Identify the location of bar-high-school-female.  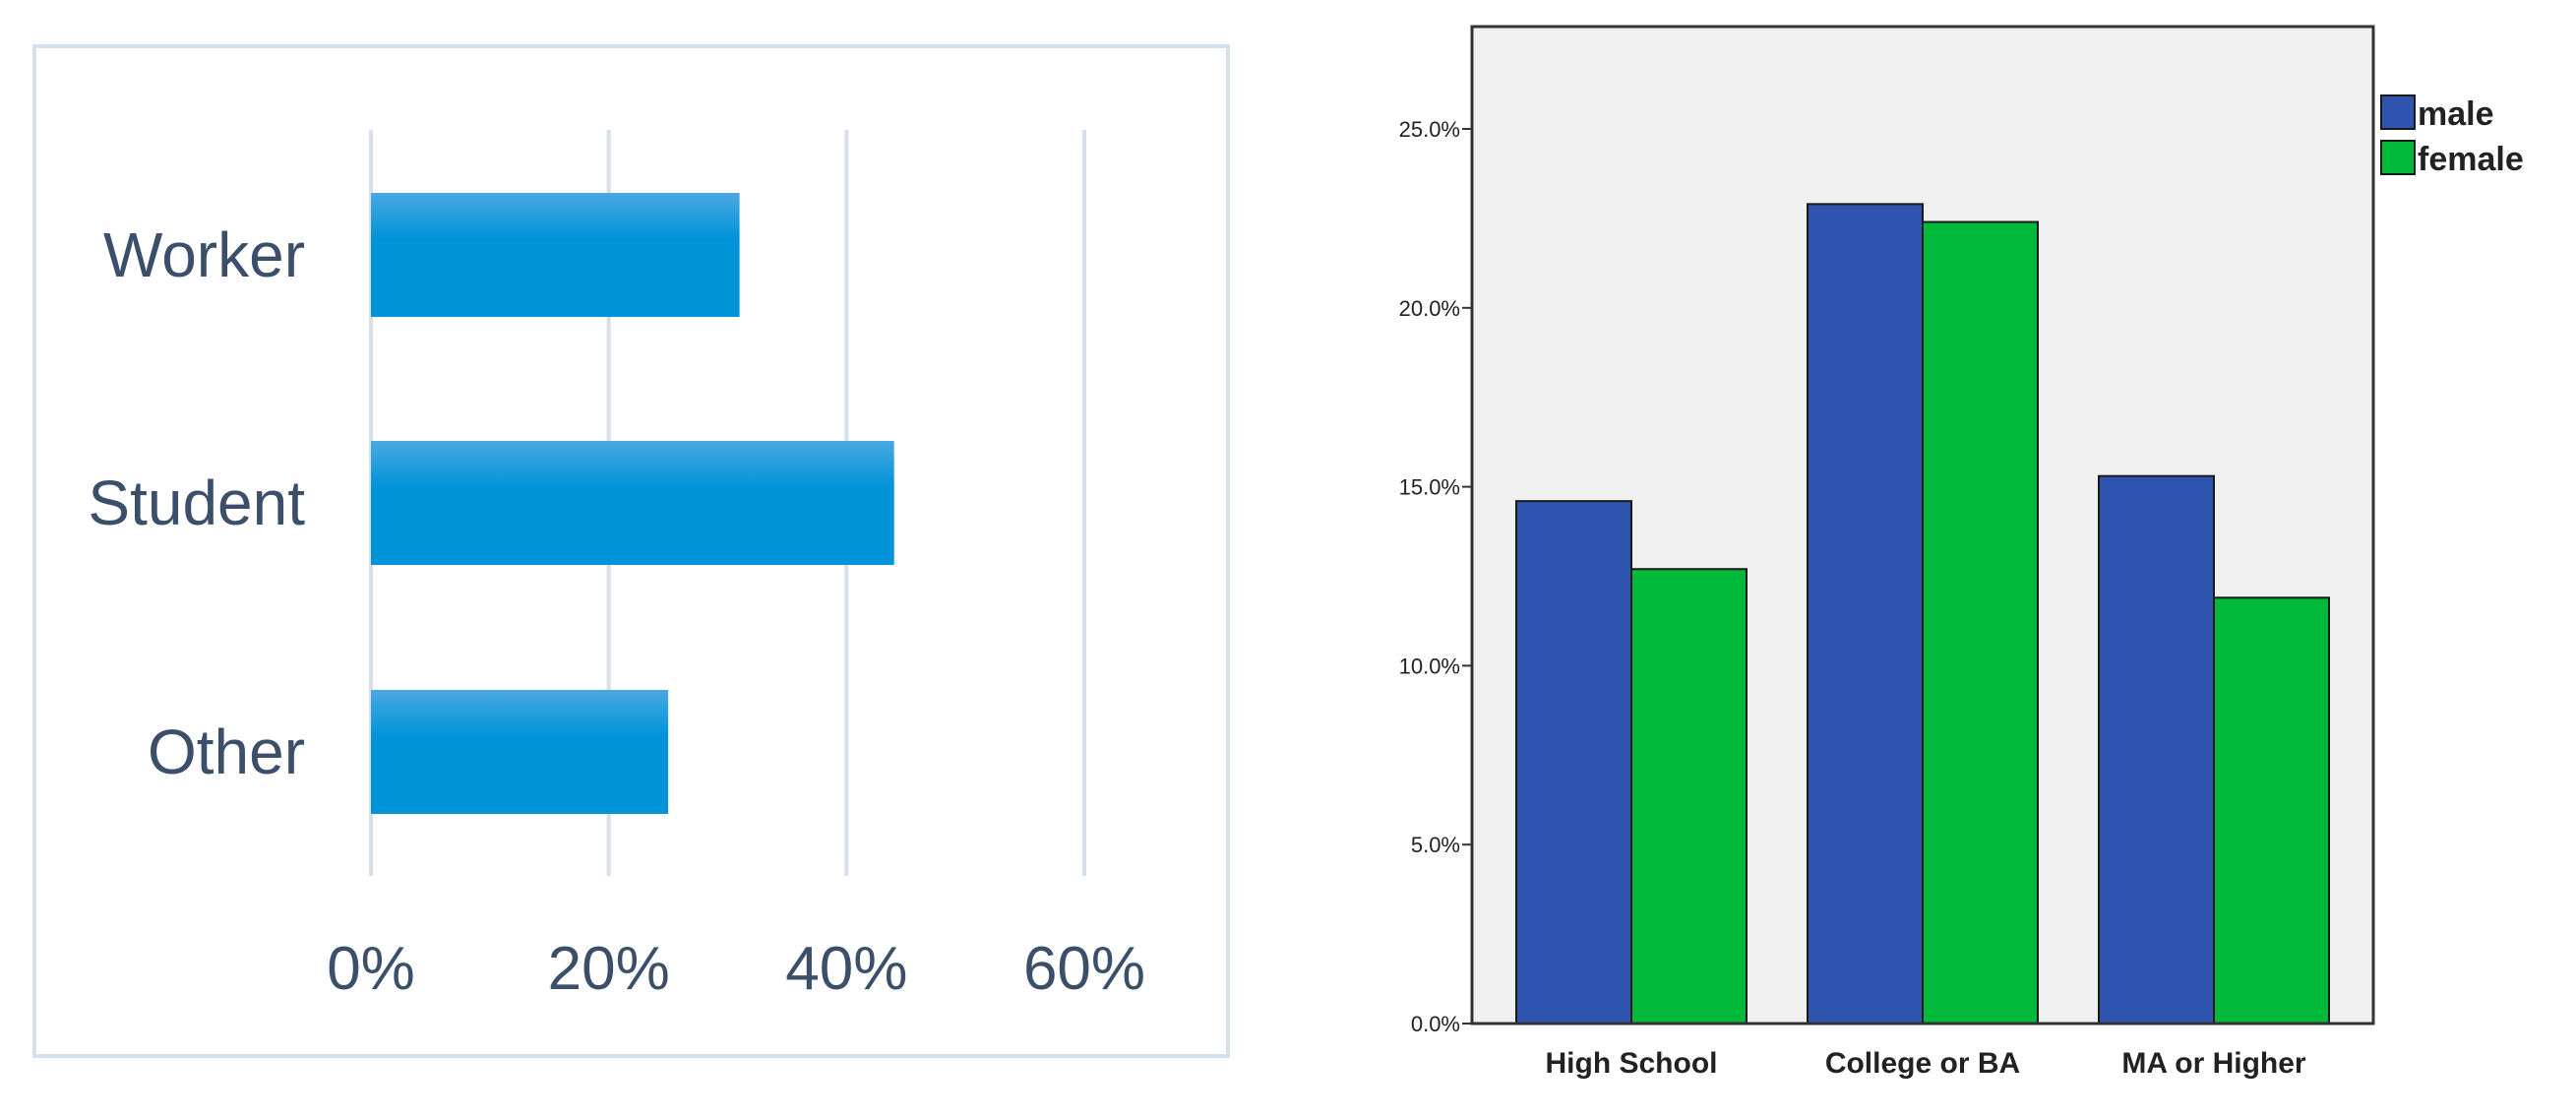
(1689, 797).